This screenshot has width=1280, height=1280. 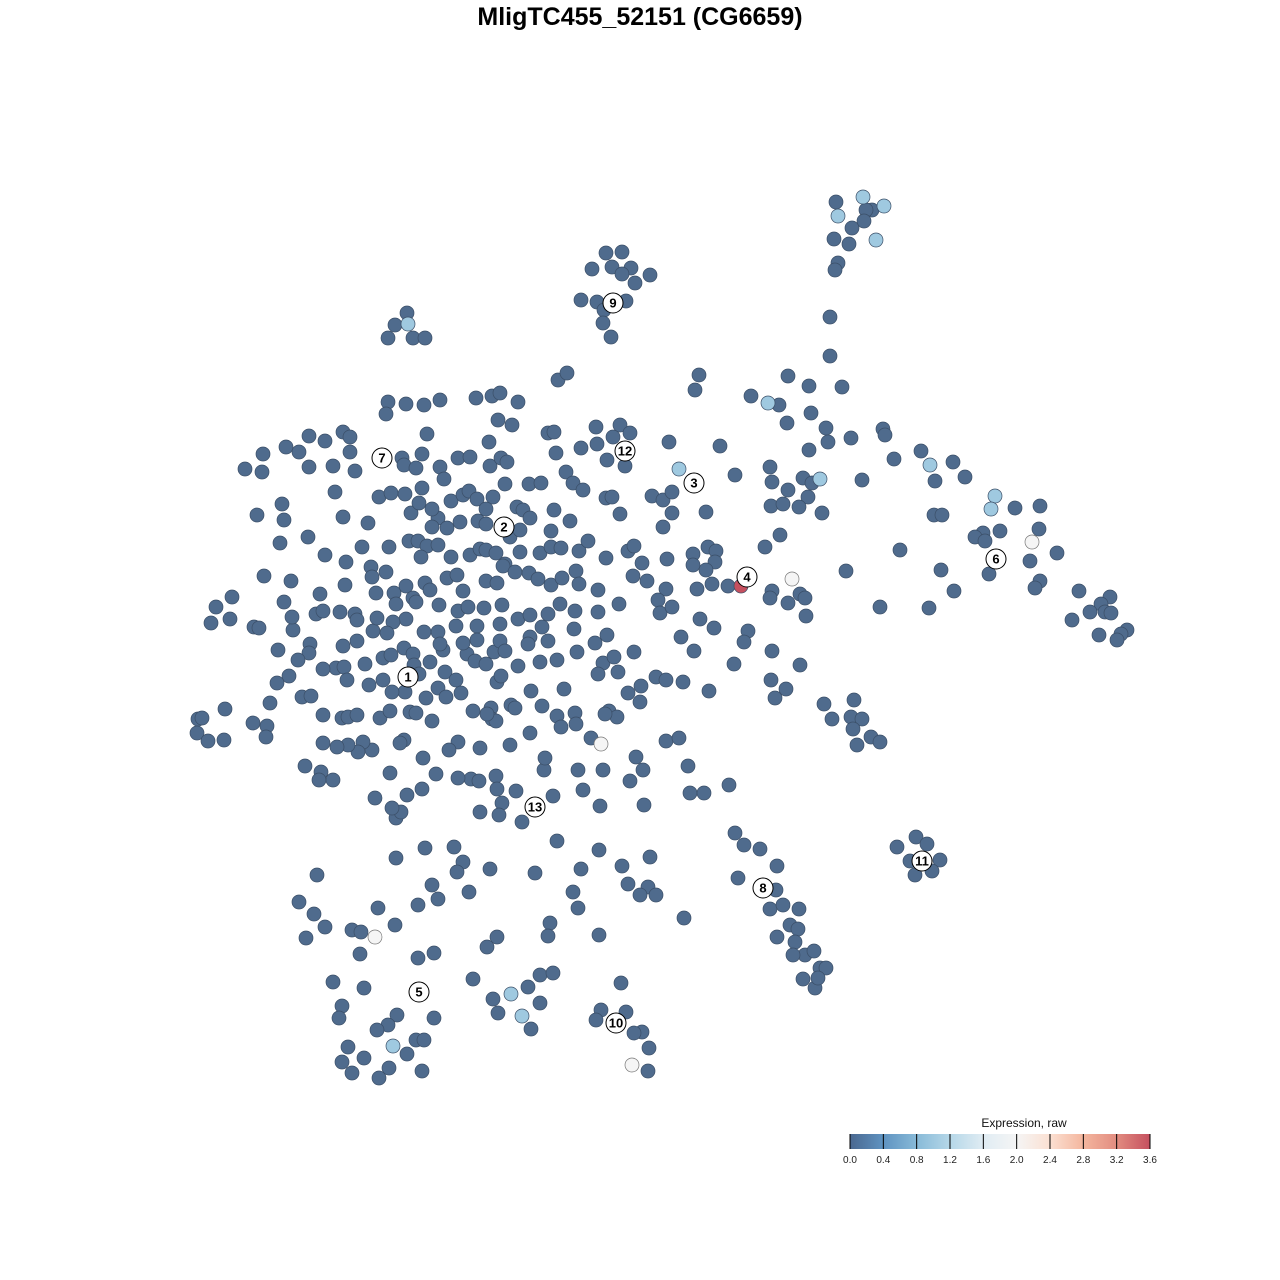 I want to click on cluster-label: 1, so click(x=408, y=677).